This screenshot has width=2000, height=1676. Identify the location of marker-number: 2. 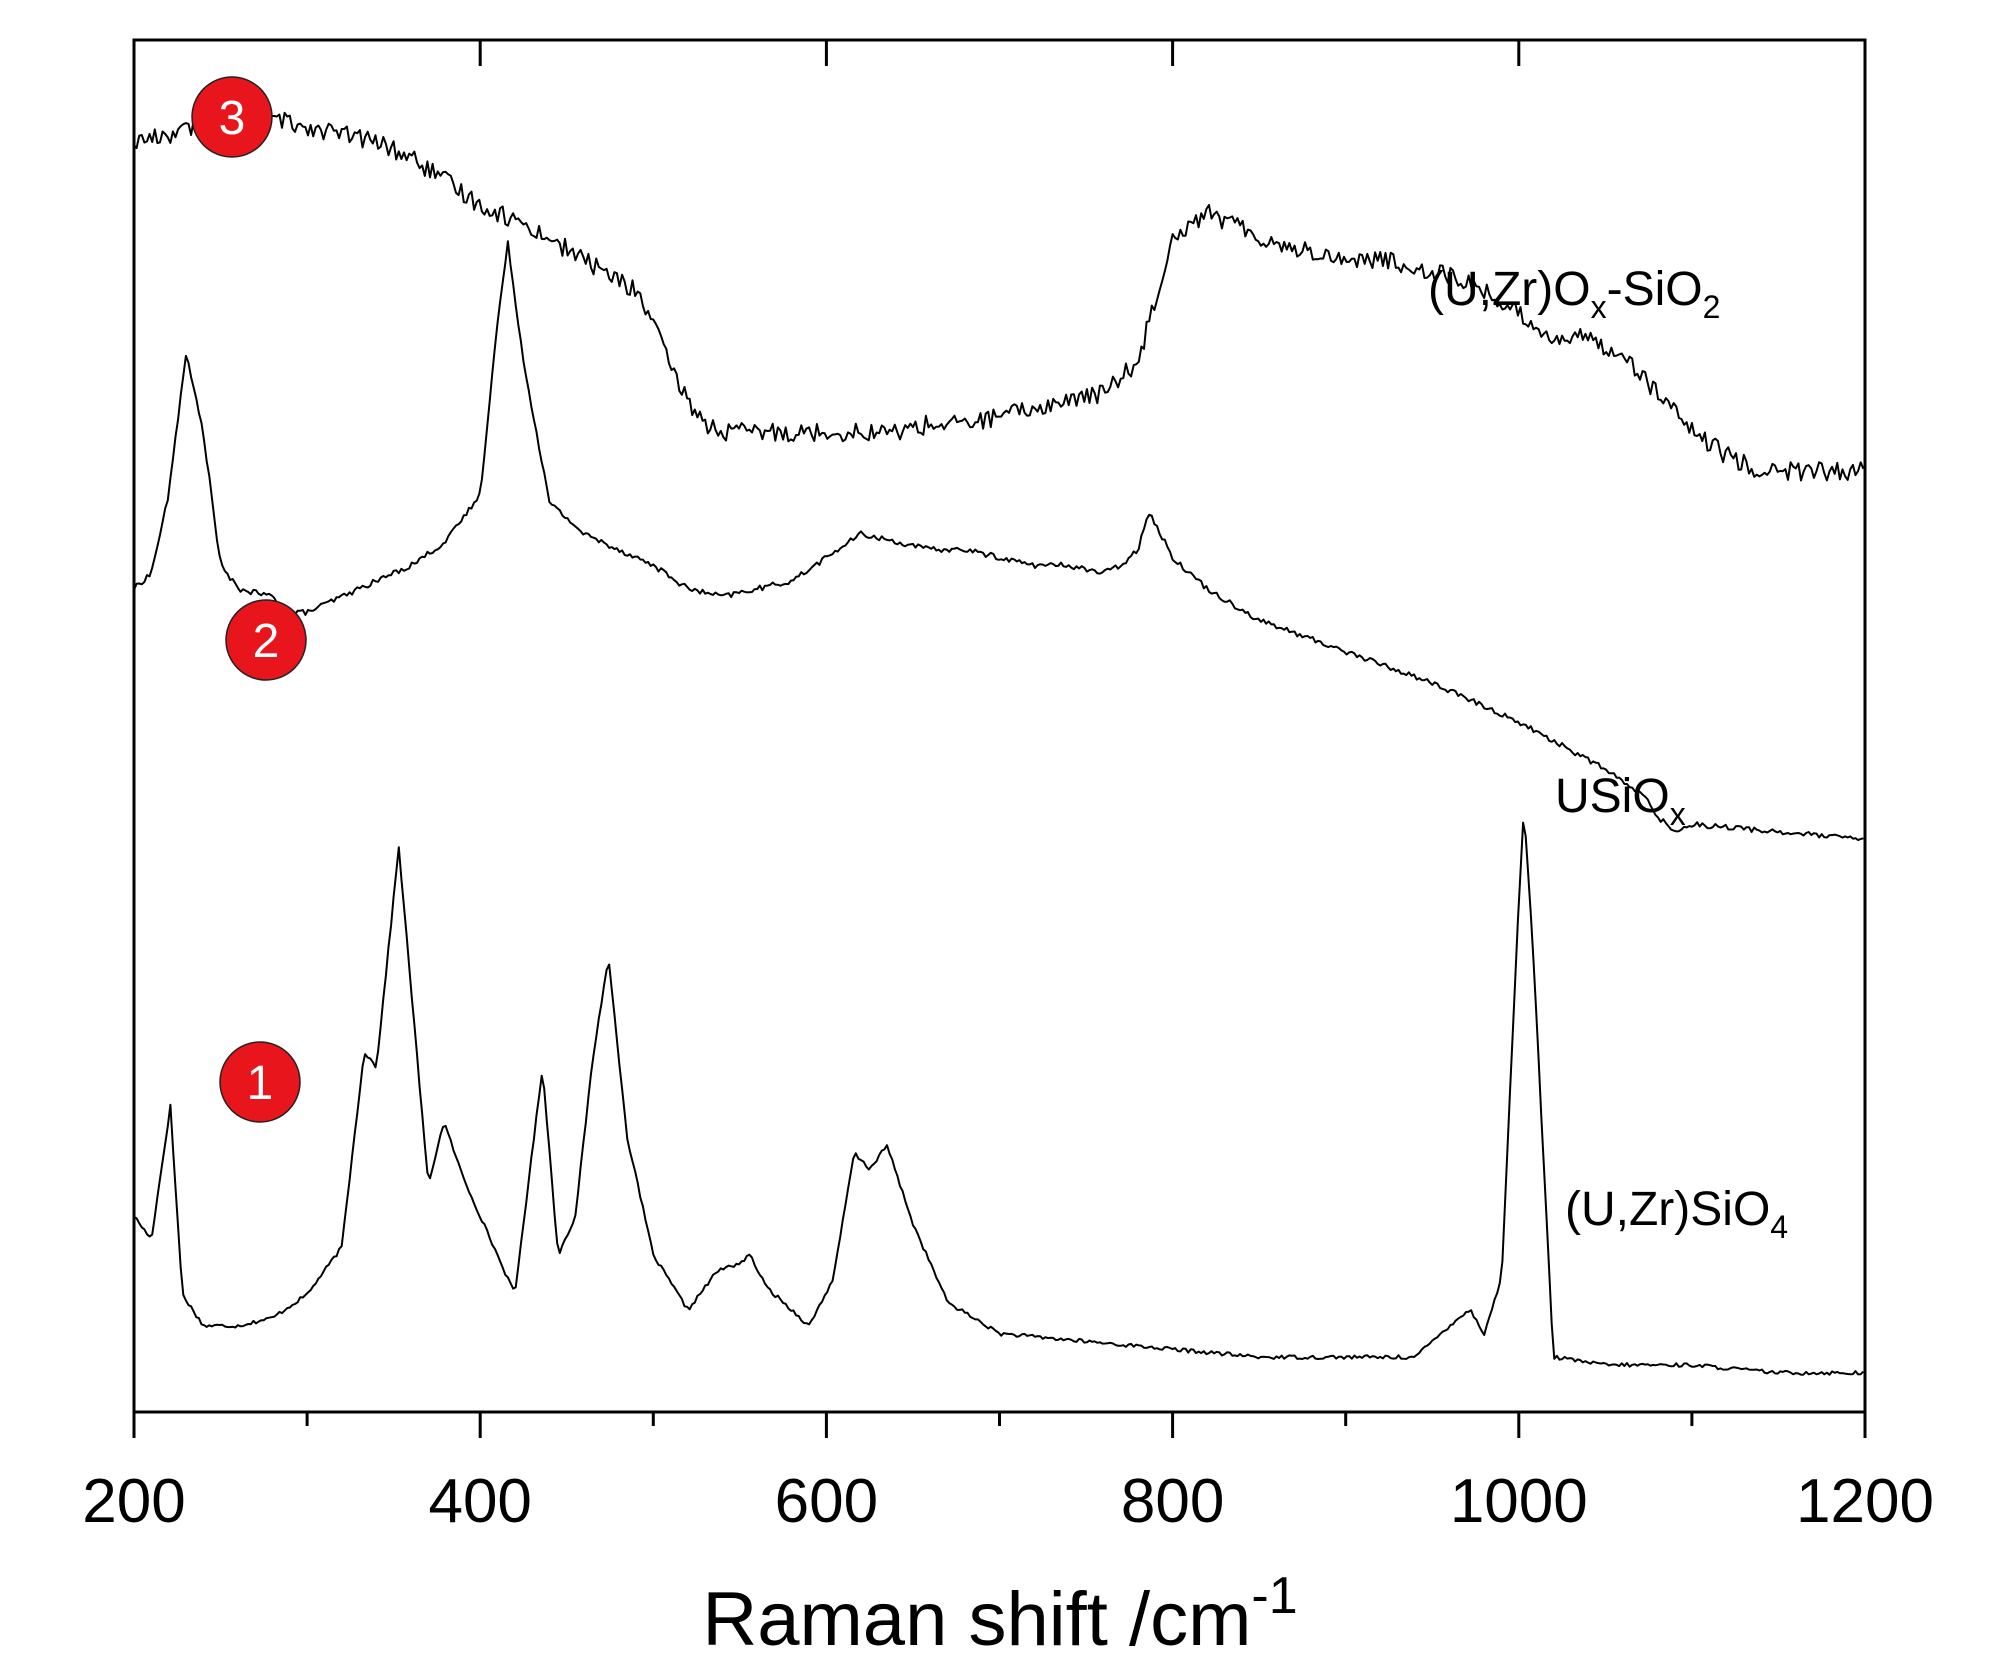
(266, 641).